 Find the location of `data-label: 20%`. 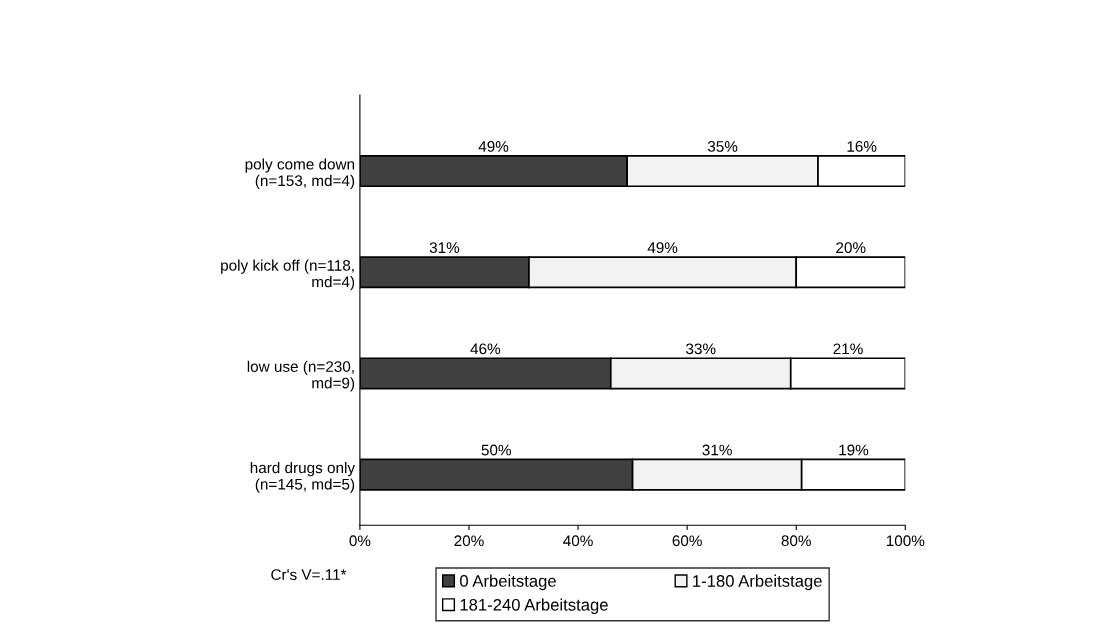

data-label: 20% is located at coordinates (851, 248).